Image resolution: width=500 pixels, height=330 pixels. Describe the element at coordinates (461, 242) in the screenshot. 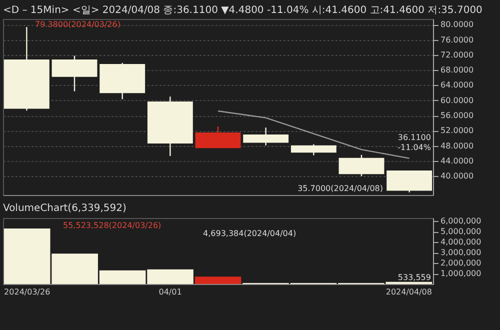

I see `y-tick-label: 4,000,000` at that location.